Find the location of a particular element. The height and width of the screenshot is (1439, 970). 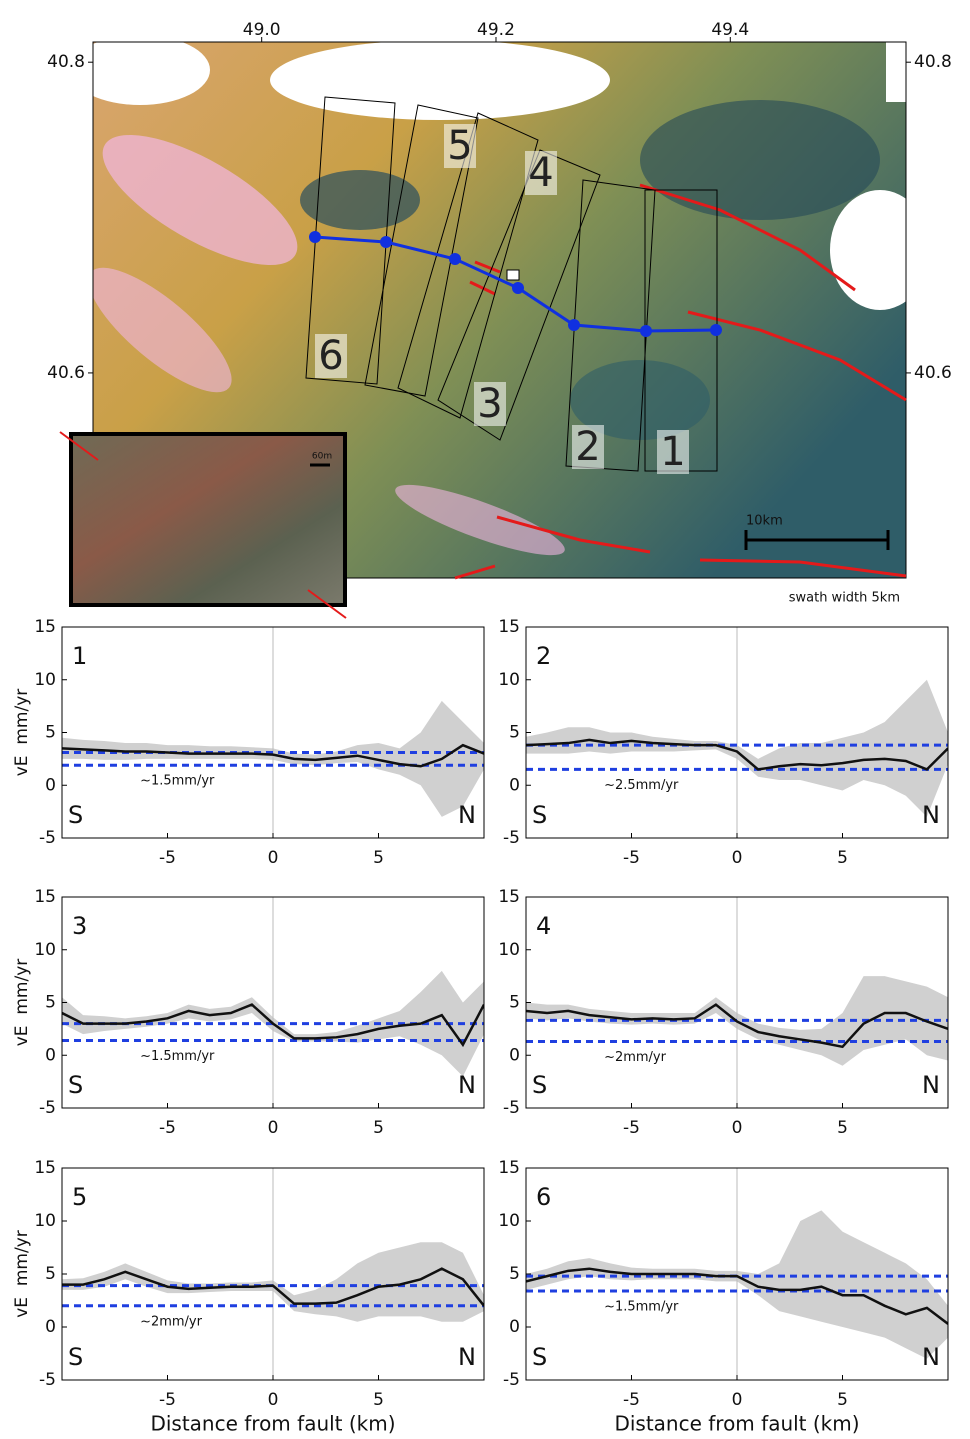

inset-scale: 60m is located at coordinates (322, 457).